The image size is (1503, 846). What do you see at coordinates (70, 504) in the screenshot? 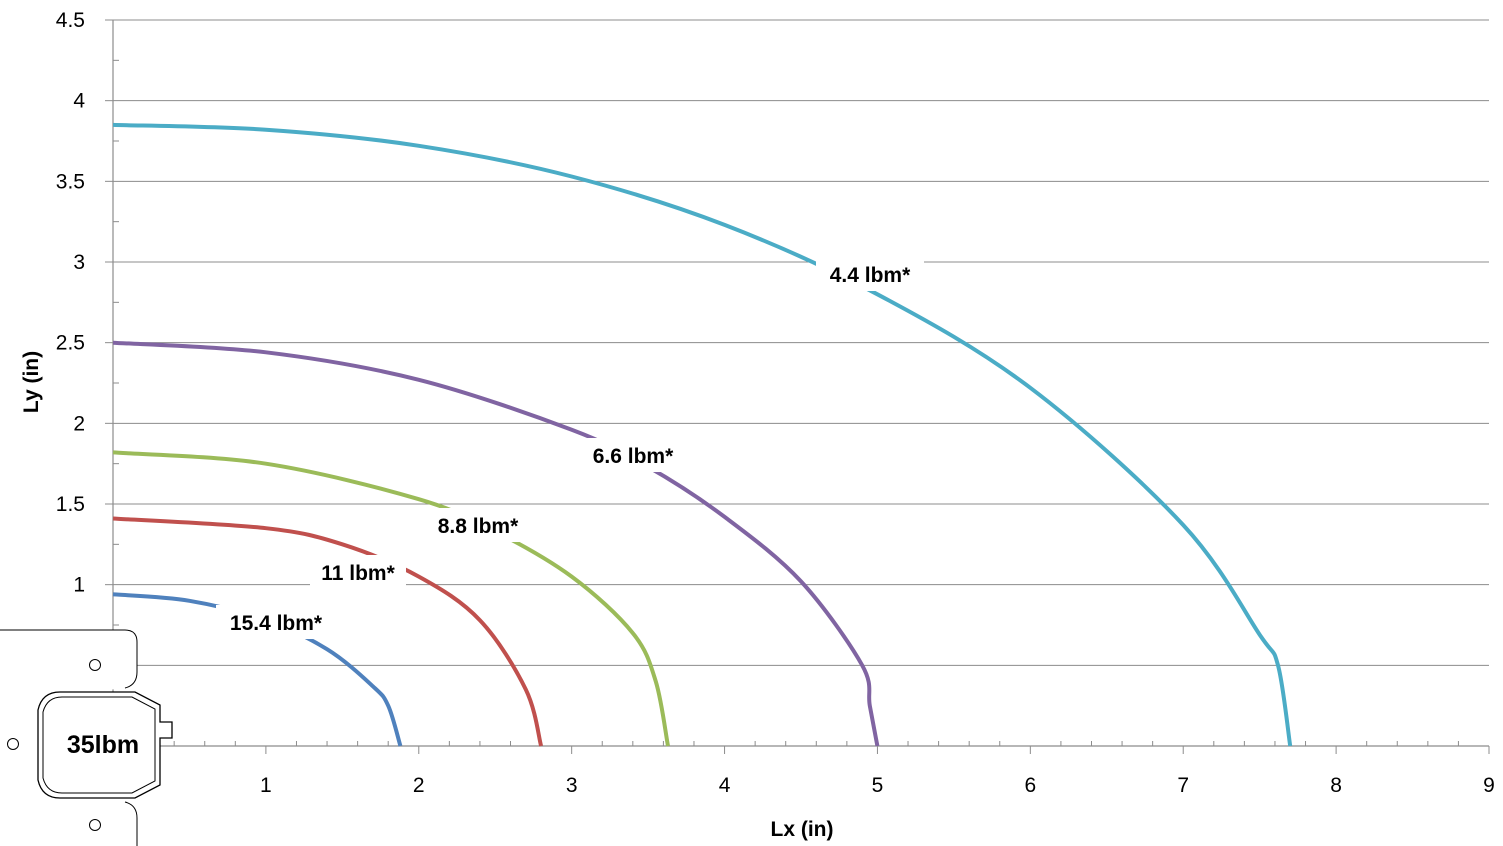
I see `y-tick-label: 1.5` at bounding box center [70, 504].